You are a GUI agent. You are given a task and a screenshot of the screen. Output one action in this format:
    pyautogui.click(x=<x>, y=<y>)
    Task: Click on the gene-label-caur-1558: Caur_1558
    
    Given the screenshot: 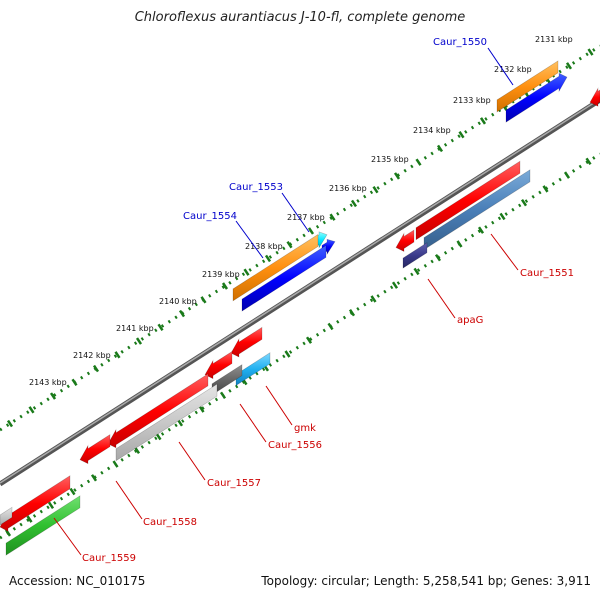 What is the action you would take?
    pyautogui.click(x=170, y=522)
    